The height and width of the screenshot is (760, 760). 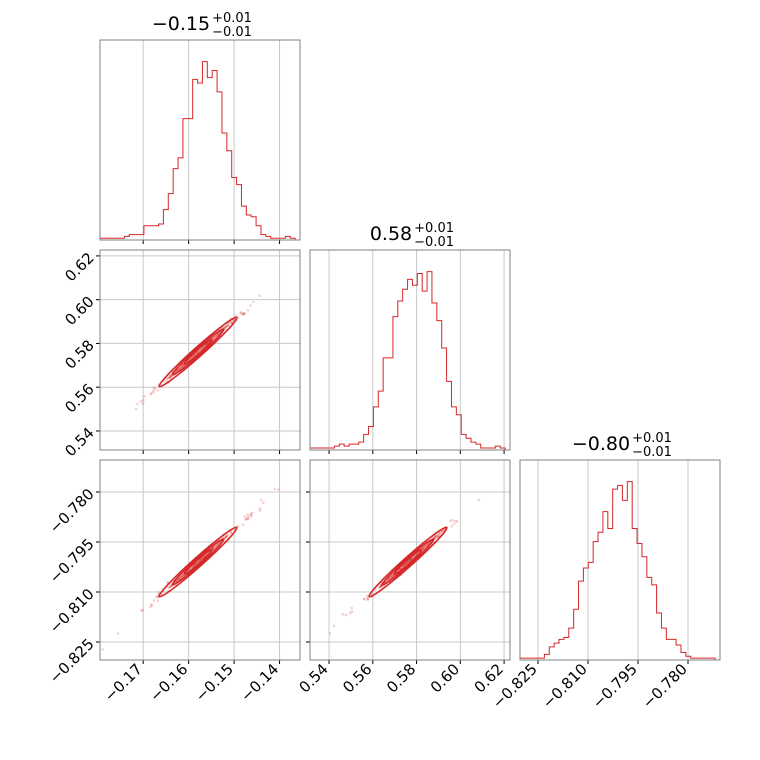 I want to click on y-tick-label-param2: 0.58, so click(x=79, y=354).